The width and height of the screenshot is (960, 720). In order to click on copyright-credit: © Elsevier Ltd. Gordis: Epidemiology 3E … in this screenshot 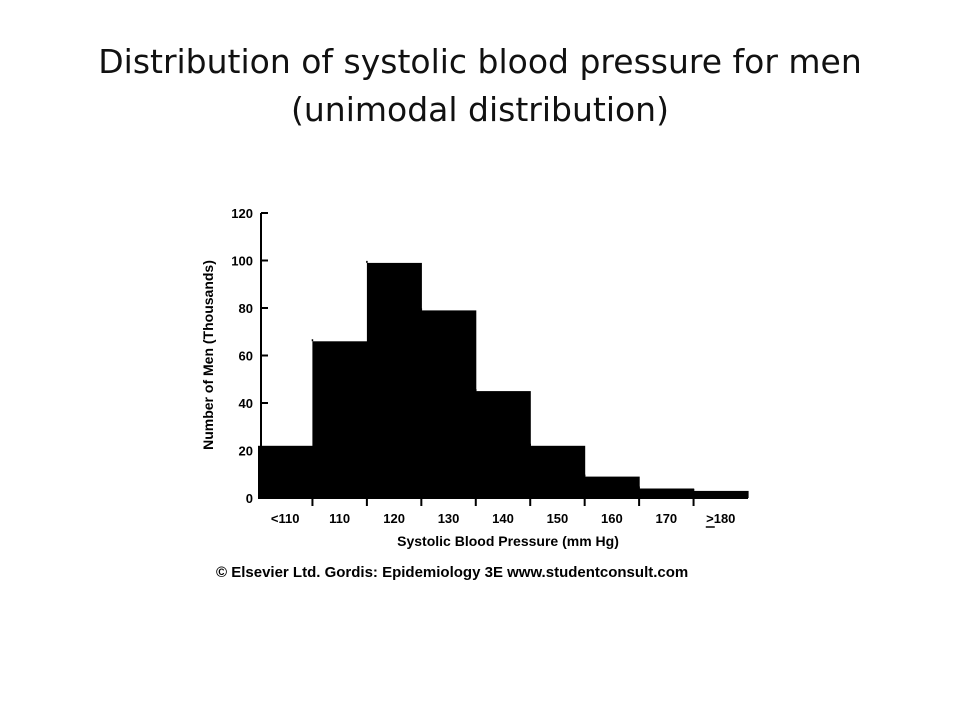, I will do `click(452, 572)`.